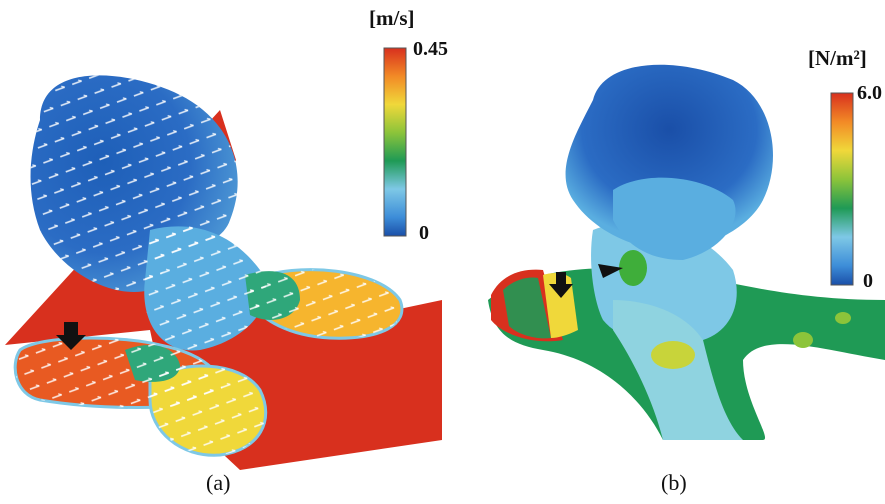 The image size is (885, 504). What do you see at coordinates (326, 304) in the screenshot?
I see `velocity-arrows-right` at bounding box center [326, 304].